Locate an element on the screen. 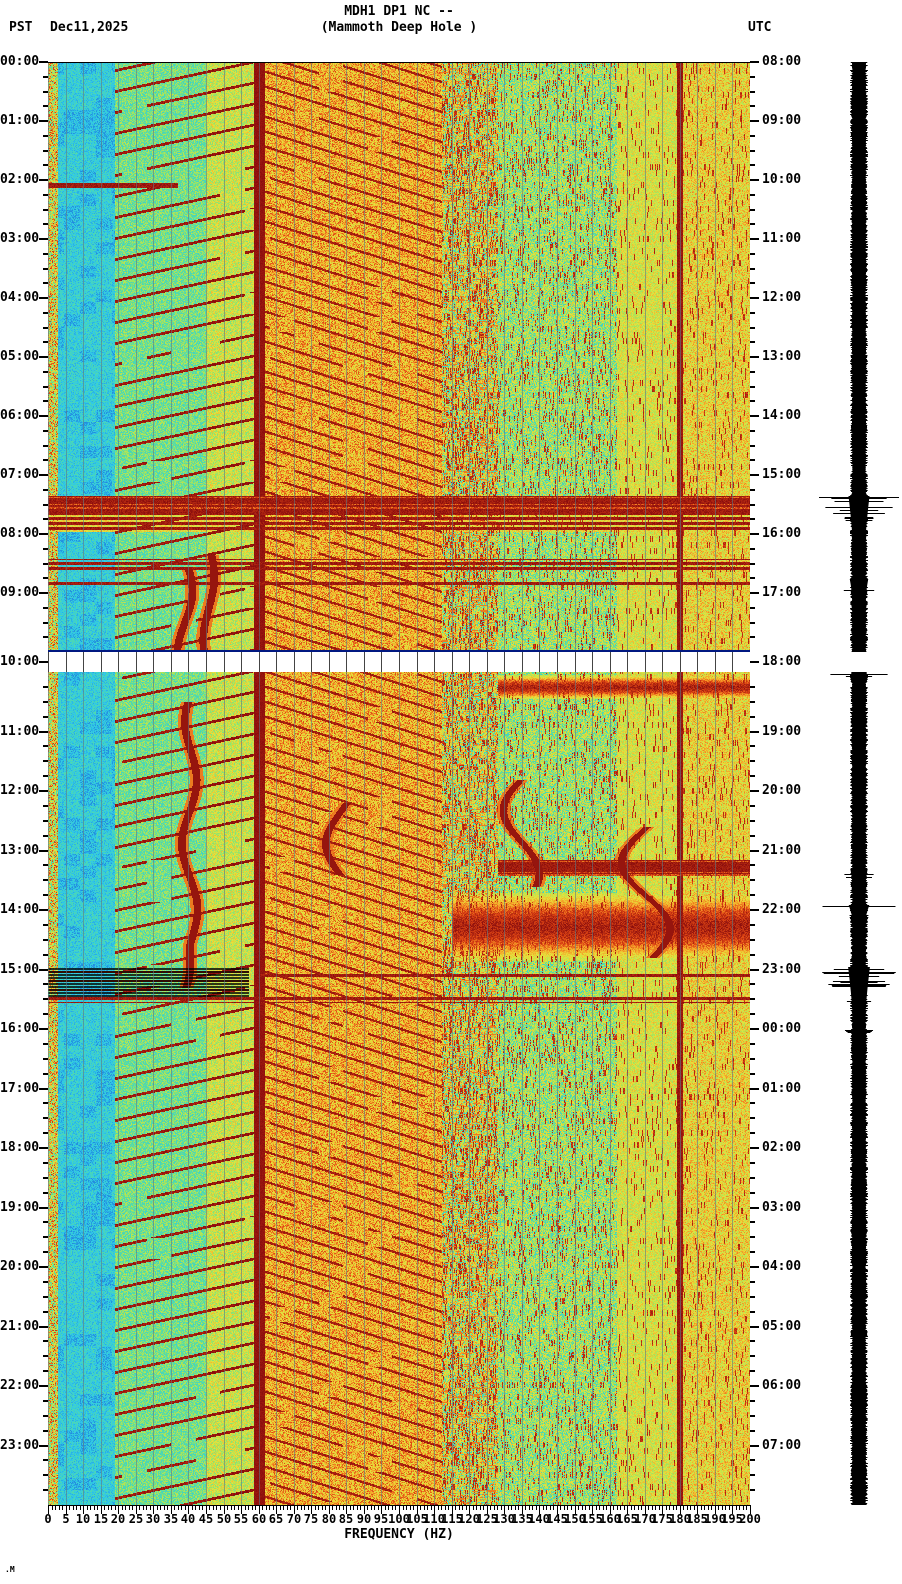 This screenshot has width=902, height=1584. left-time-label: 18:00 is located at coordinates (20, 1147).